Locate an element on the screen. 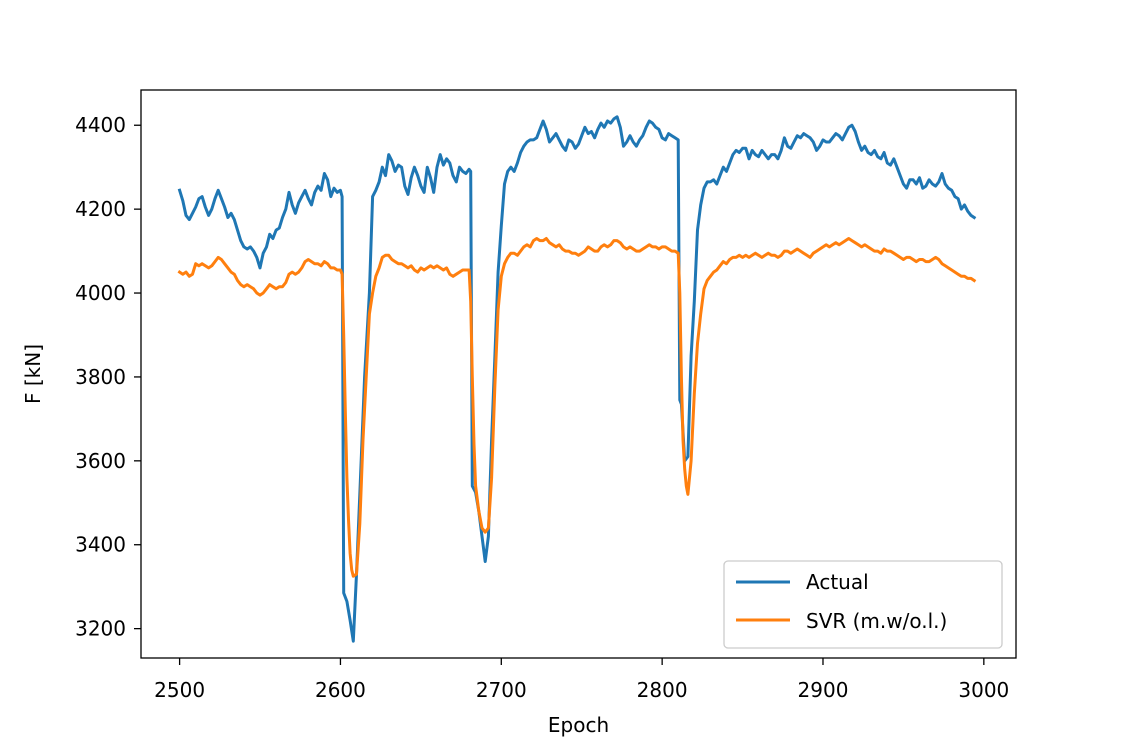  x-axis-label: Epoch is located at coordinates (578, 725).